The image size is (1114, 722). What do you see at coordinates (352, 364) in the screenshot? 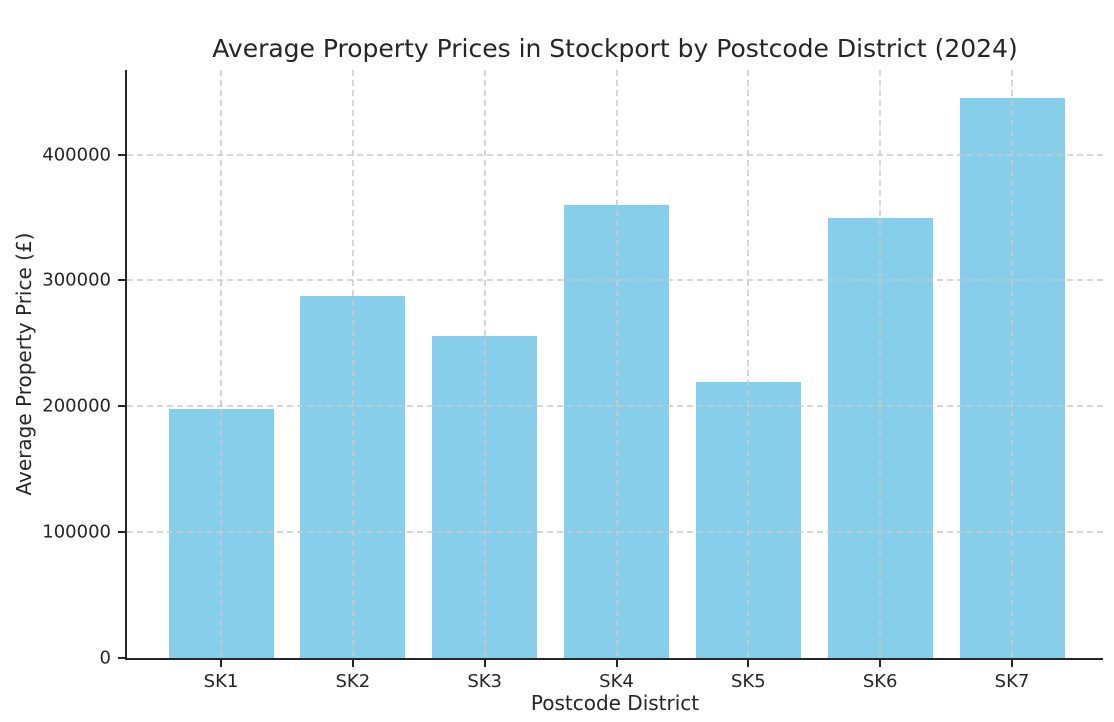
I see `v-gridline-SK2` at bounding box center [352, 364].